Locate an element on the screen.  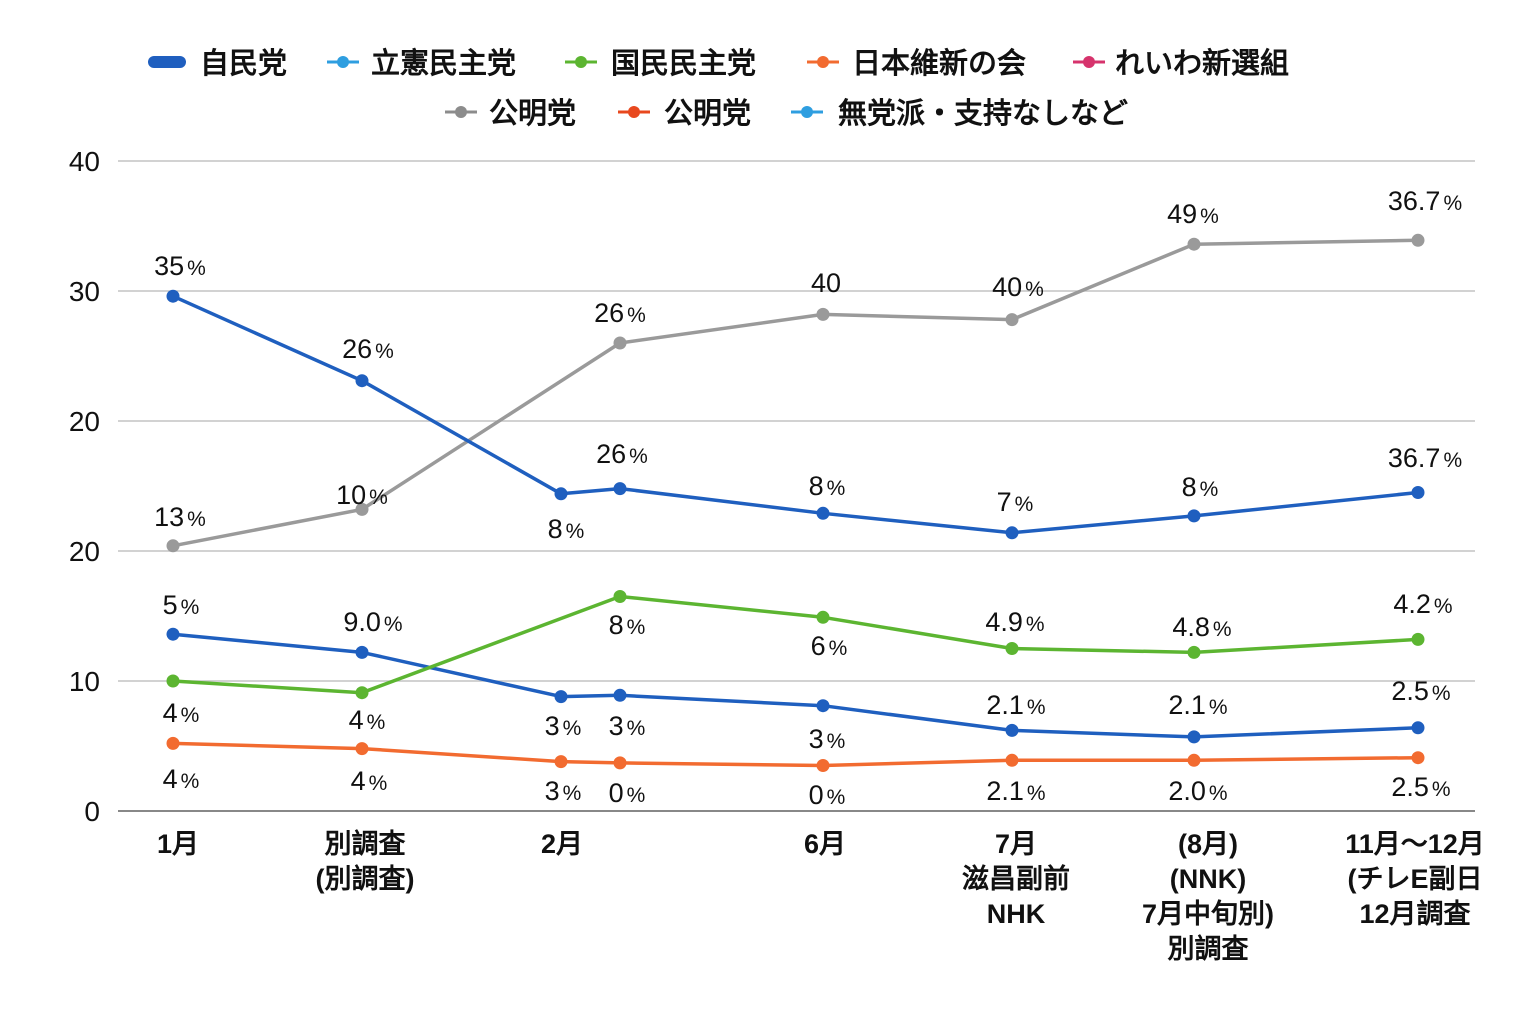
data-label: 9.0% is located at coordinates (372, 622).